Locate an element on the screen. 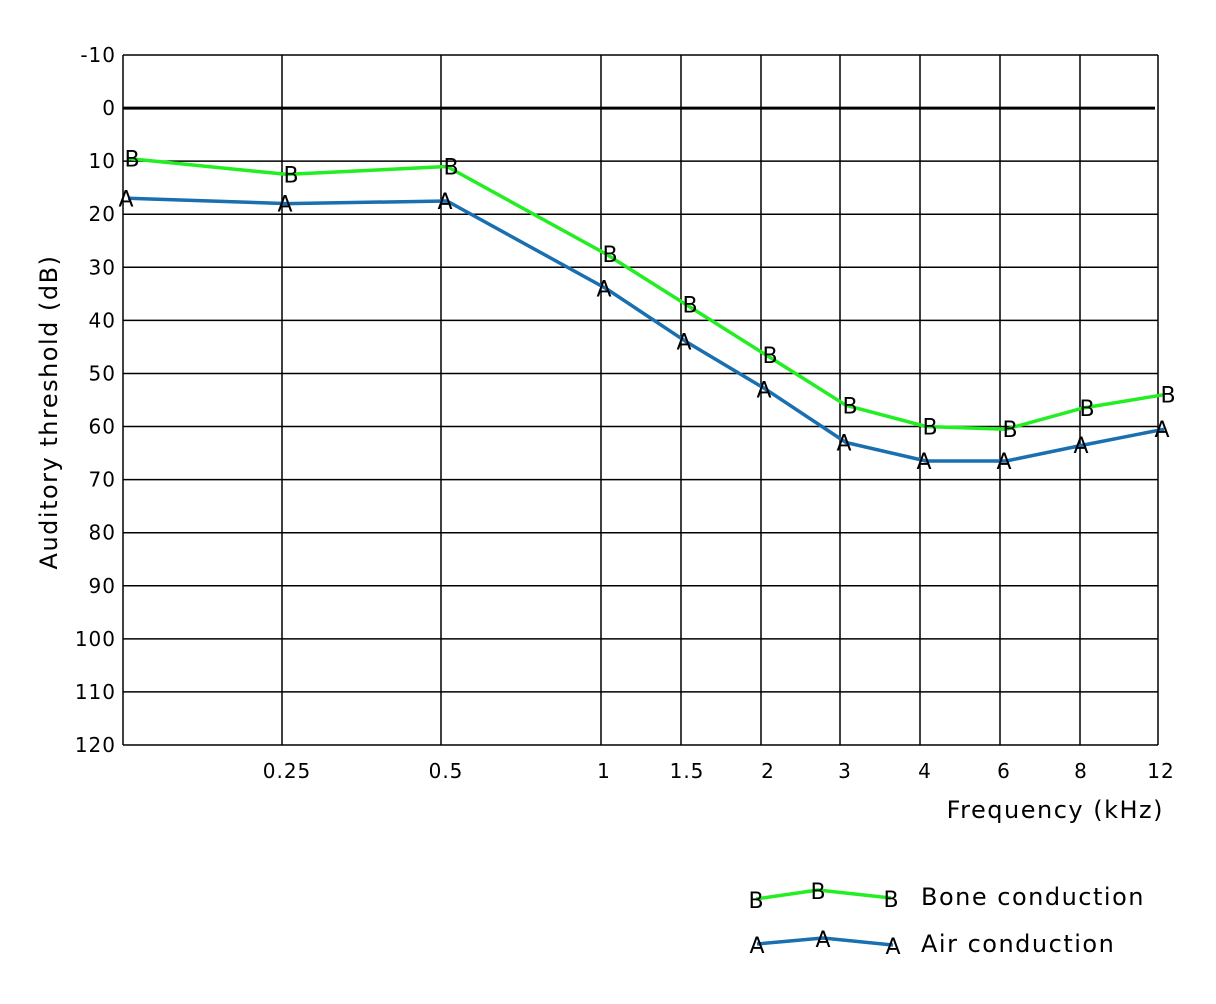 The width and height of the screenshot is (1216, 1004). x-tick-label: 12 is located at coordinates (1160, 771).